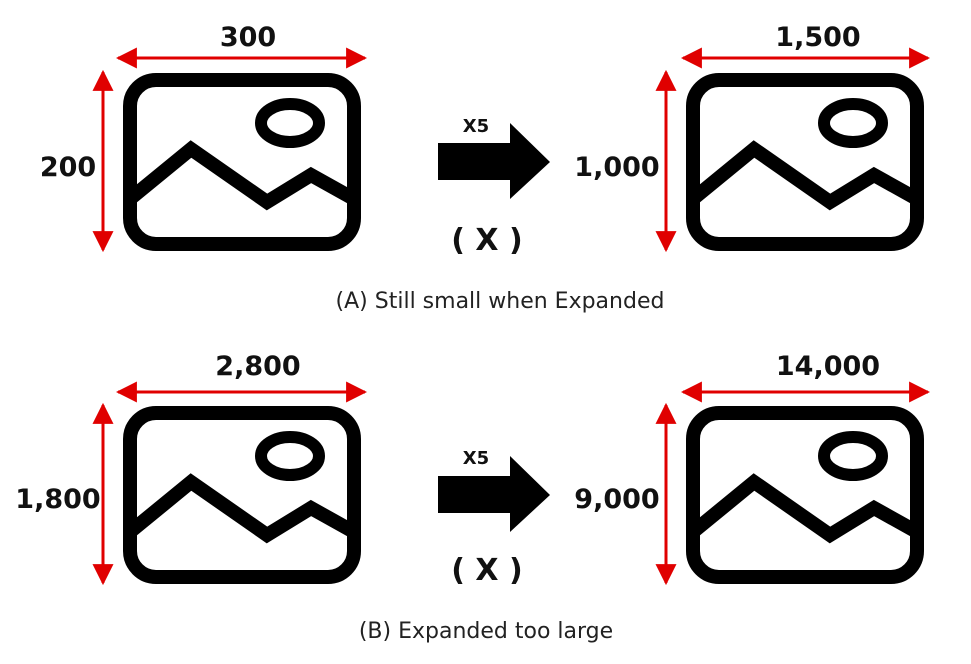 This screenshot has width=971, height=664. What do you see at coordinates (817, 37) in the screenshot?
I see `expanded-width-label: 1,500` at bounding box center [817, 37].